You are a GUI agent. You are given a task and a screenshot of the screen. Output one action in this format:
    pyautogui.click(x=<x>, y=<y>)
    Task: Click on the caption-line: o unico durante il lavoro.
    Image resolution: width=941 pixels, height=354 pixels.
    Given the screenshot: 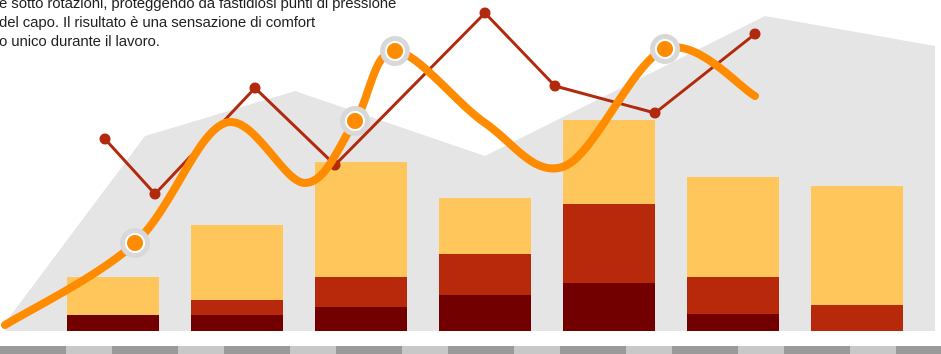 What is the action you would take?
    pyautogui.click(x=80, y=41)
    